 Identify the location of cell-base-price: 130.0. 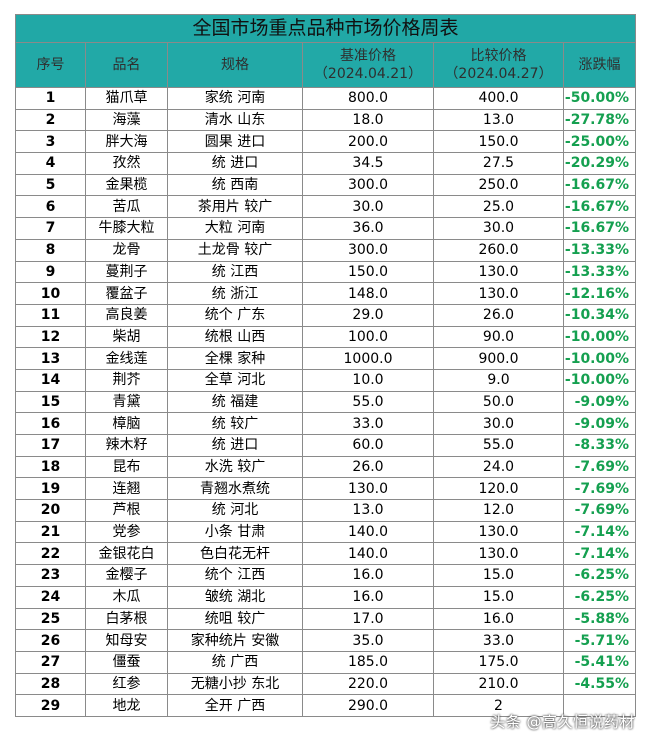
(368, 489).